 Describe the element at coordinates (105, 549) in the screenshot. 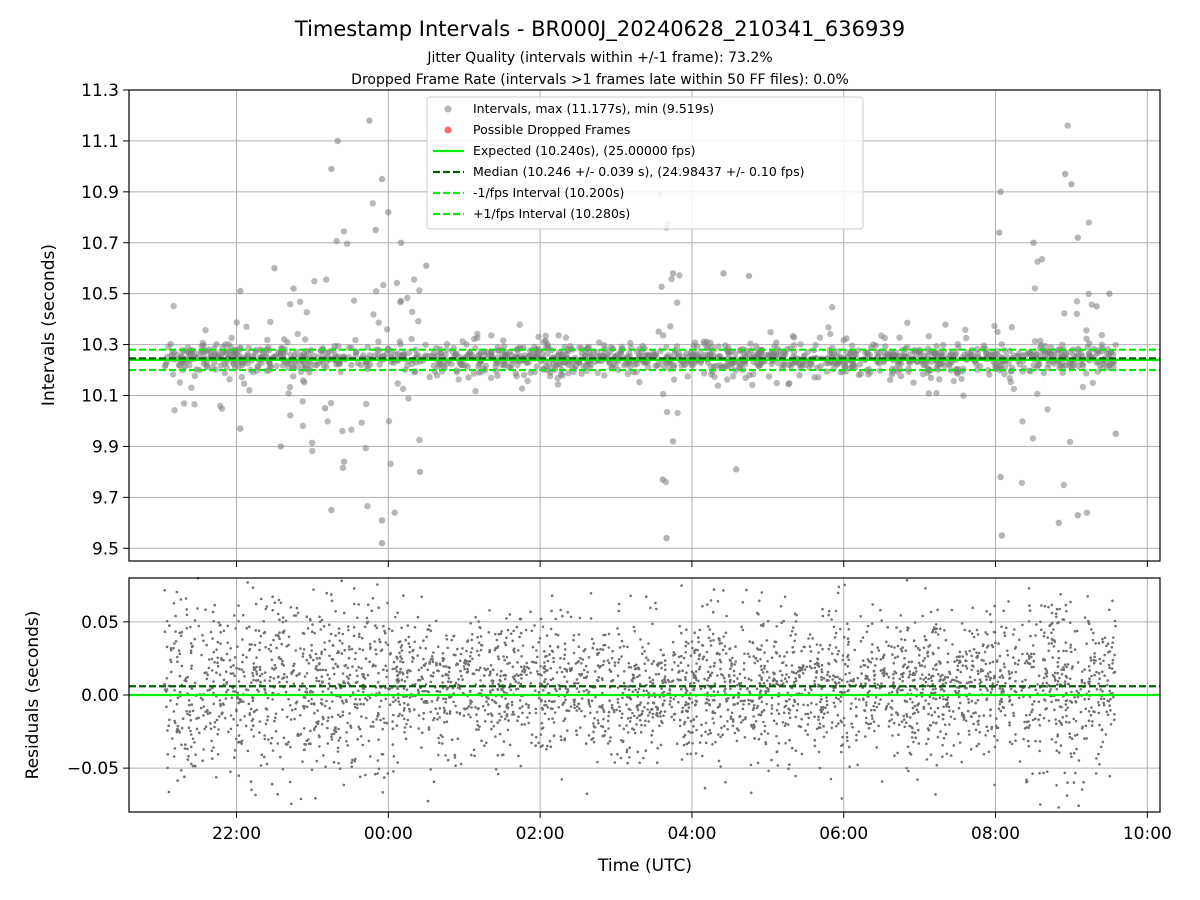

I see `intervals-y-tick-label: 9.5` at that location.